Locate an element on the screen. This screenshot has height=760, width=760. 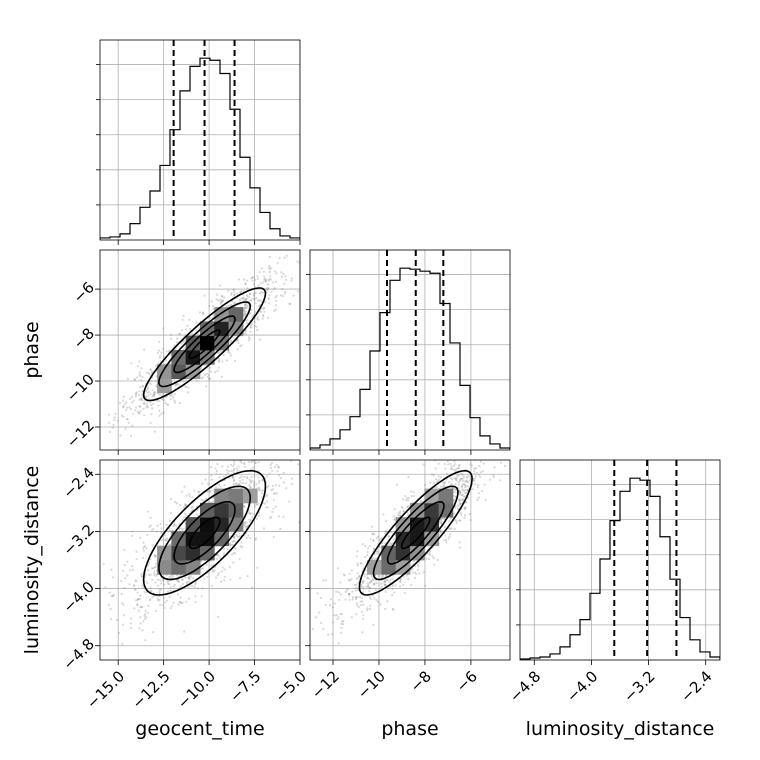
scatter-geocent_time-vs-phase-frame is located at coordinates (200, 350).